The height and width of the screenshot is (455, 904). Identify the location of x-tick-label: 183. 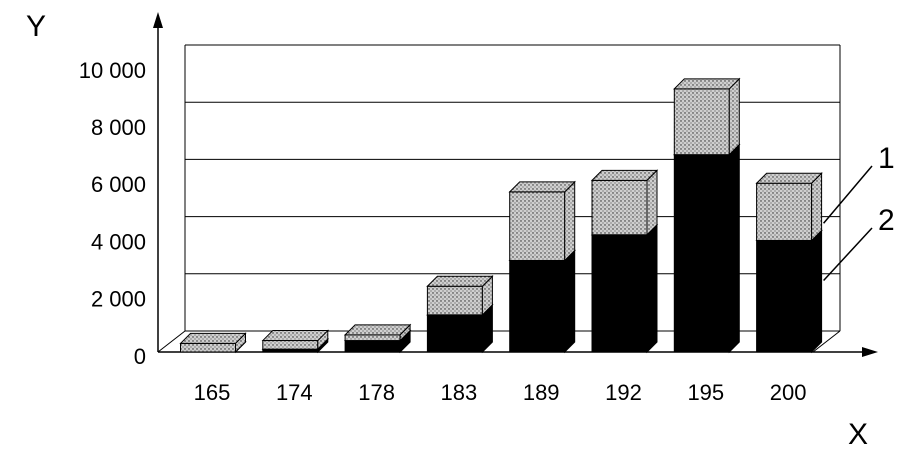
(459, 392).